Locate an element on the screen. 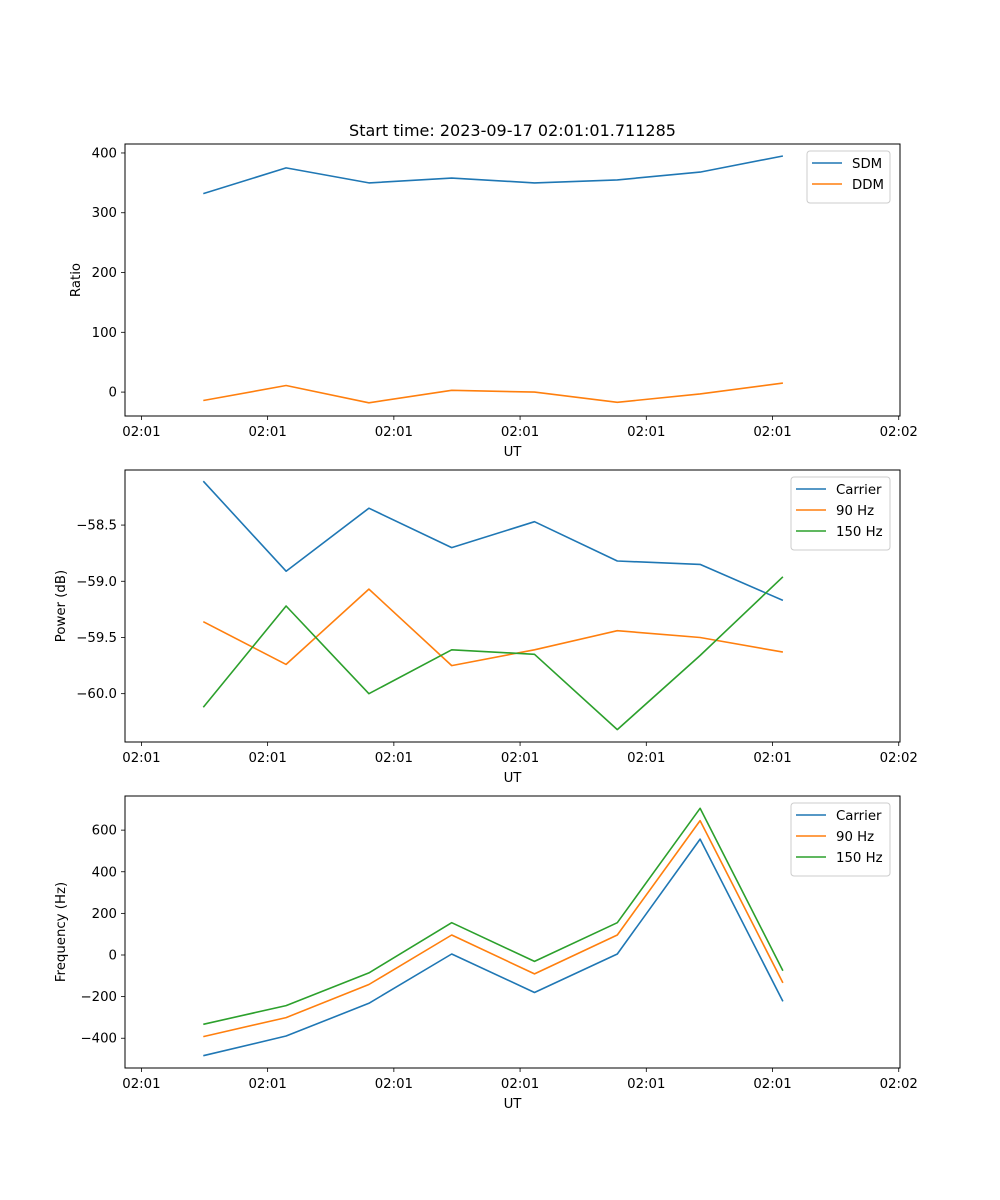 The height and width of the screenshot is (1200, 1000). legend-label: SDM is located at coordinates (867, 164).